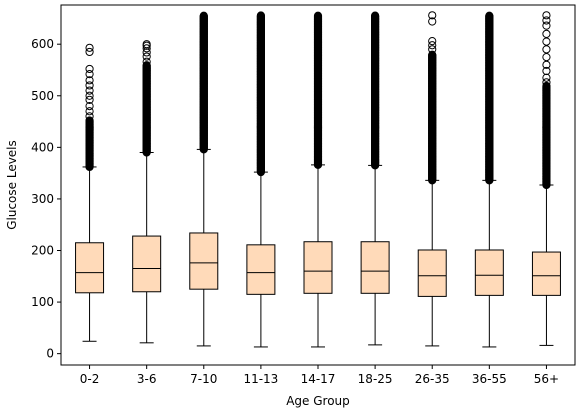 This screenshot has width=580, height=416. I want to click on y-tick-label: 100, so click(42, 302).